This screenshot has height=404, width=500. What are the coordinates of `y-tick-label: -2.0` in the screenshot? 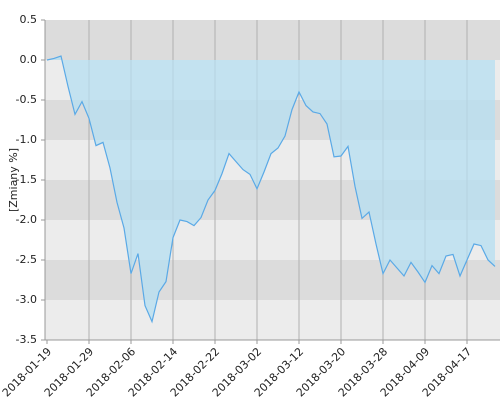 It's located at (26, 219).